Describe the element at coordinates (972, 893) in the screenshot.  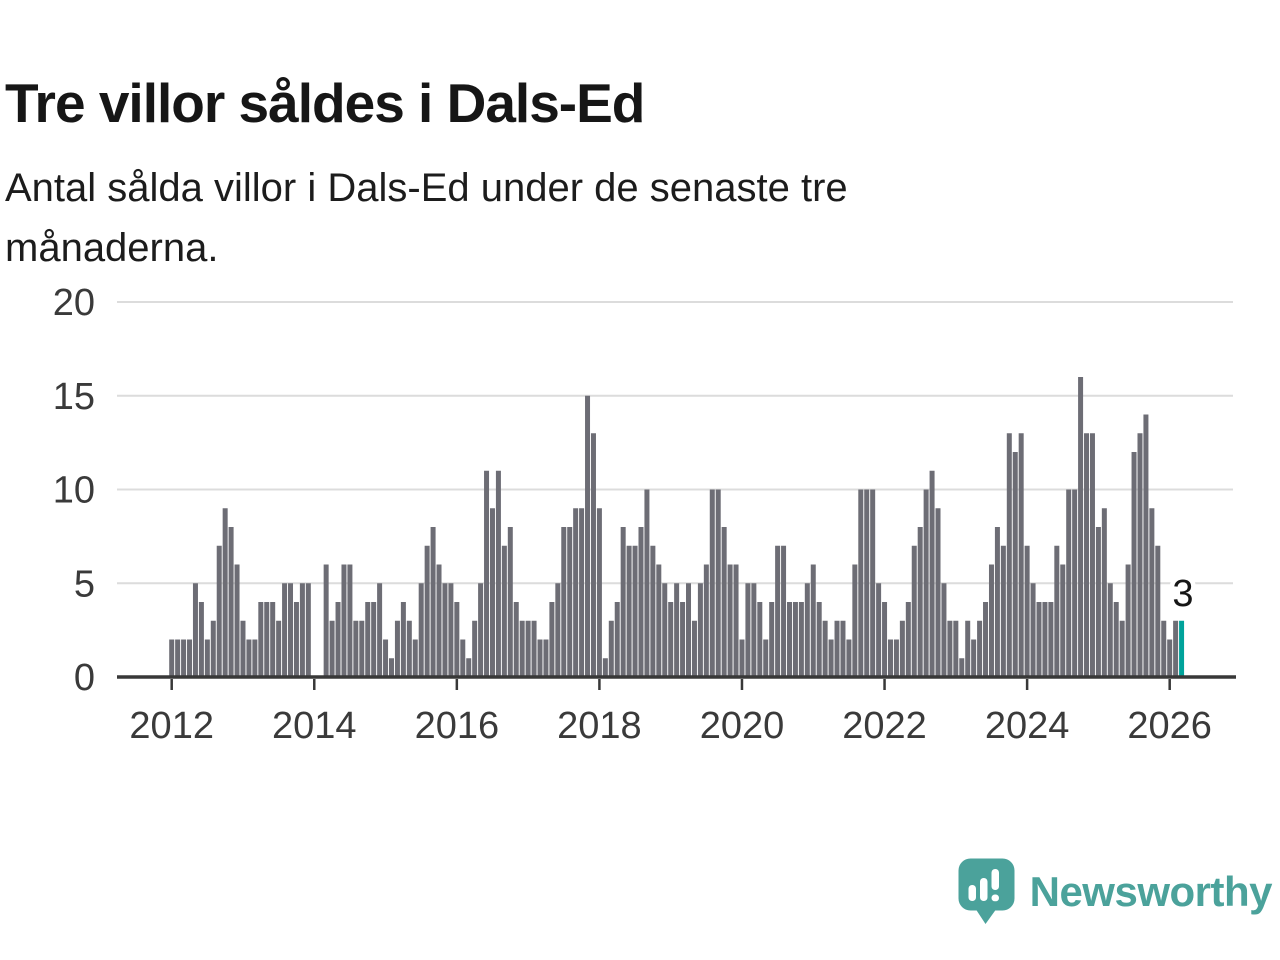
I see `logo-bar-short` at that location.